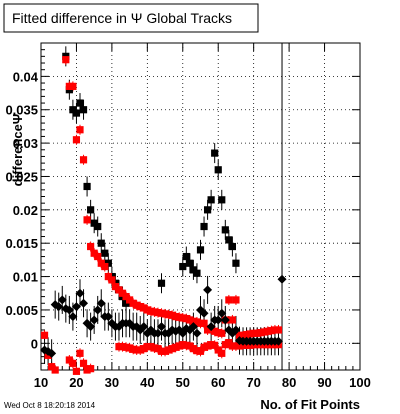 Image resolution: width=400 pixels, height=414 pixels. I want to click on x-tick-label: 30, so click(112, 382).